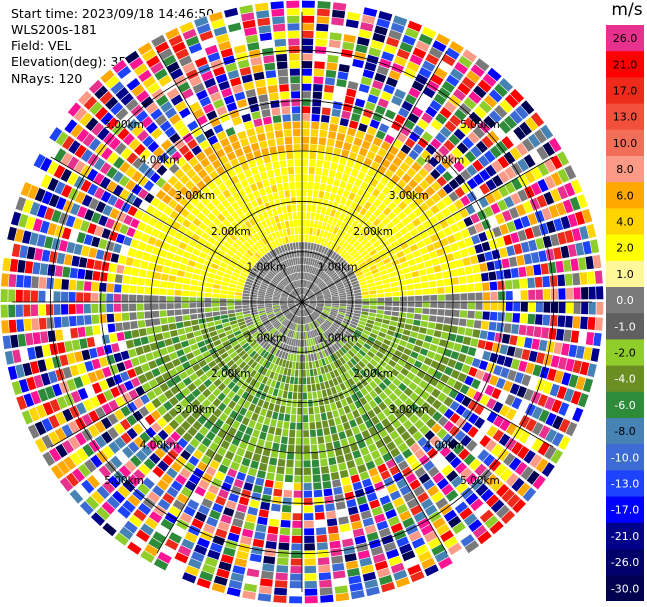 This screenshot has width=647, height=607. I want to click on range-ring-label: 3.00km, so click(409, 410).